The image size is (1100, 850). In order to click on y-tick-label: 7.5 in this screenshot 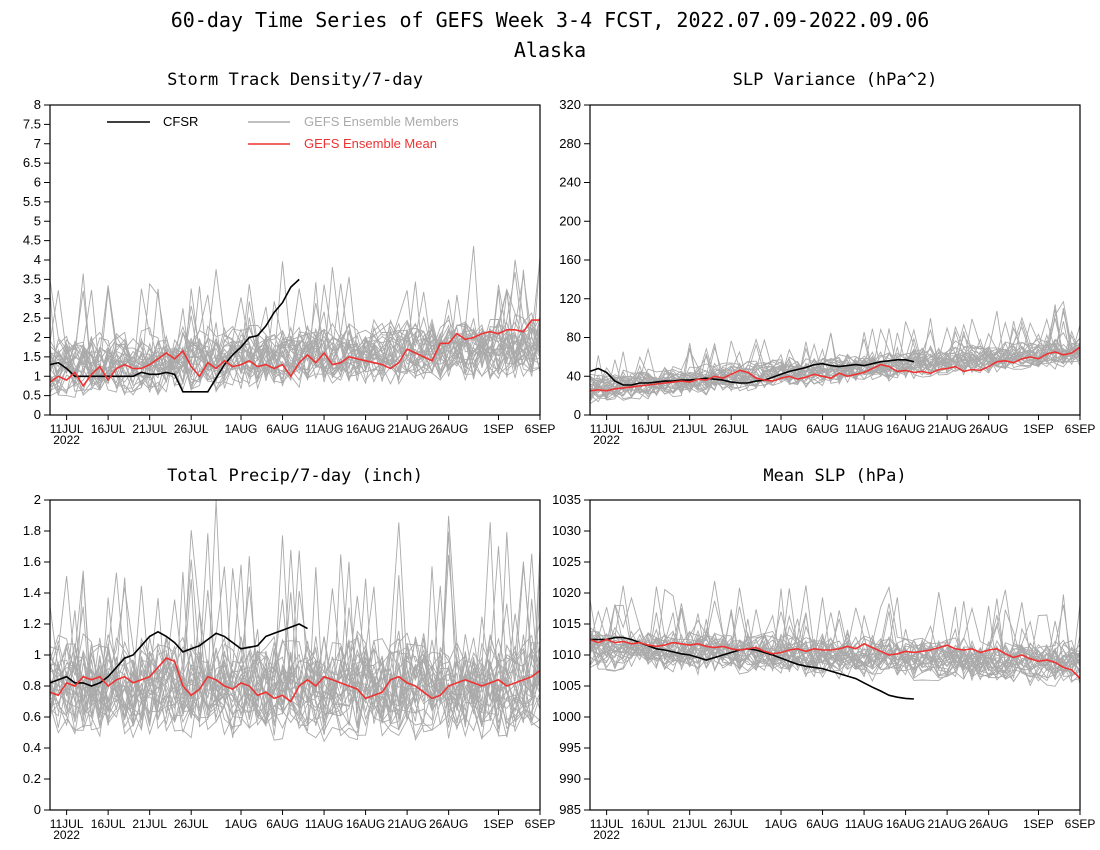, I will do `click(32, 123)`.